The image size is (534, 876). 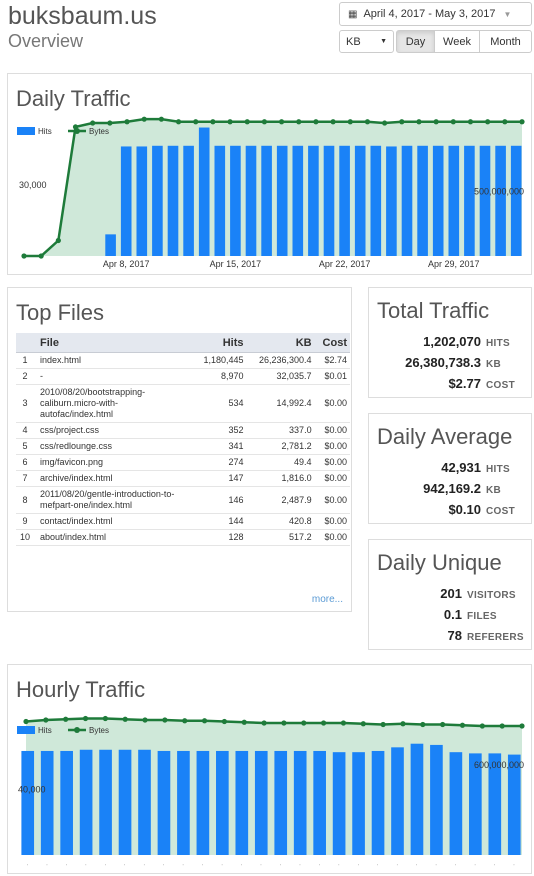 What do you see at coordinates (25, 360) in the screenshot?
I see `row-index: 1` at bounding box center [25, 360].